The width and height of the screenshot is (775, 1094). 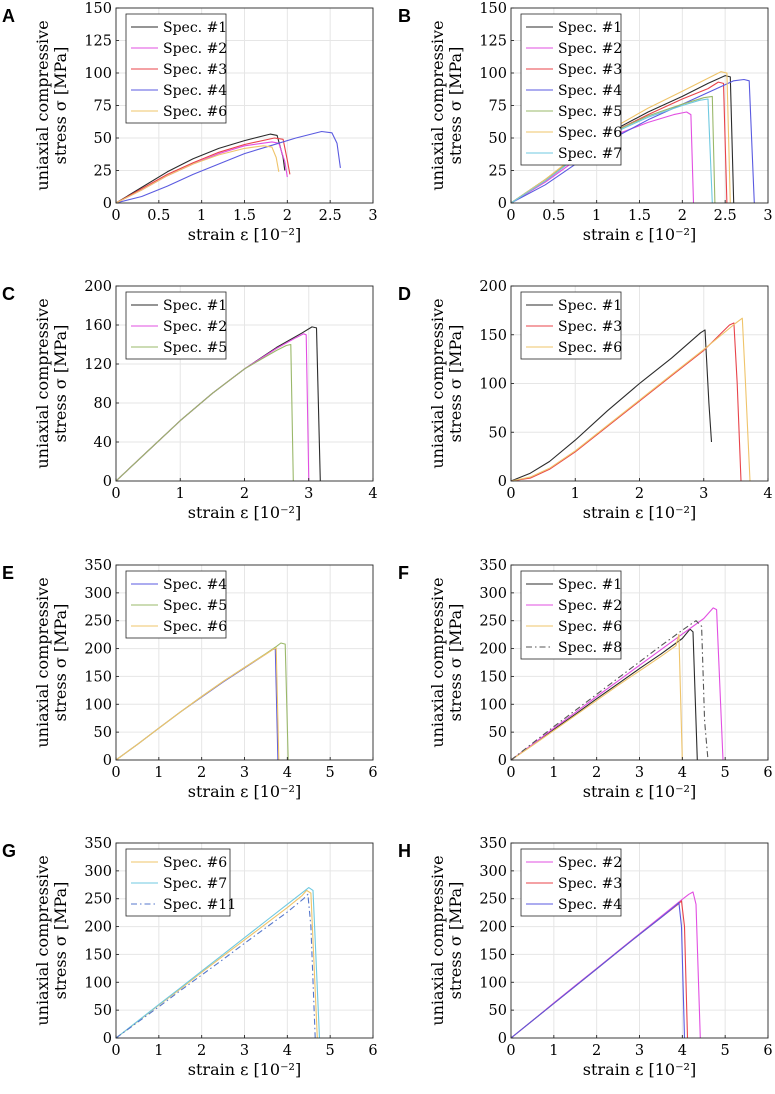 What do you see at coordinates (287, 1051) in the screenshot?
I see `panel-g-xtick-label: 4` at bounding box center [287, 1051].